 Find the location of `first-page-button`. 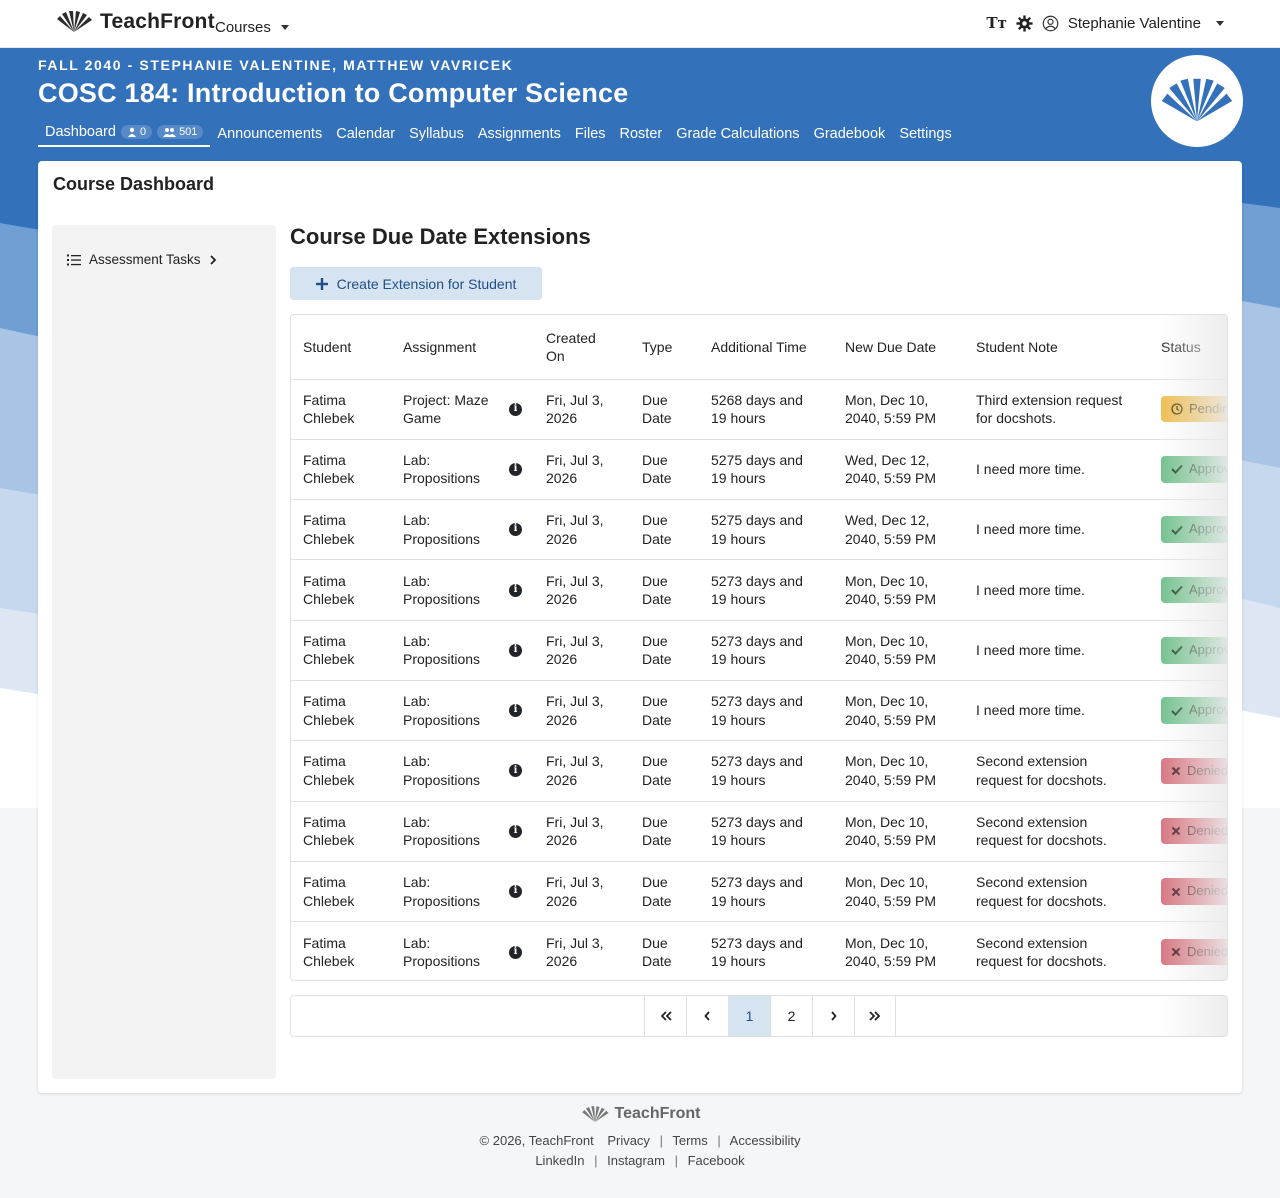

first-page-button is located at coordinates (665, 1016).